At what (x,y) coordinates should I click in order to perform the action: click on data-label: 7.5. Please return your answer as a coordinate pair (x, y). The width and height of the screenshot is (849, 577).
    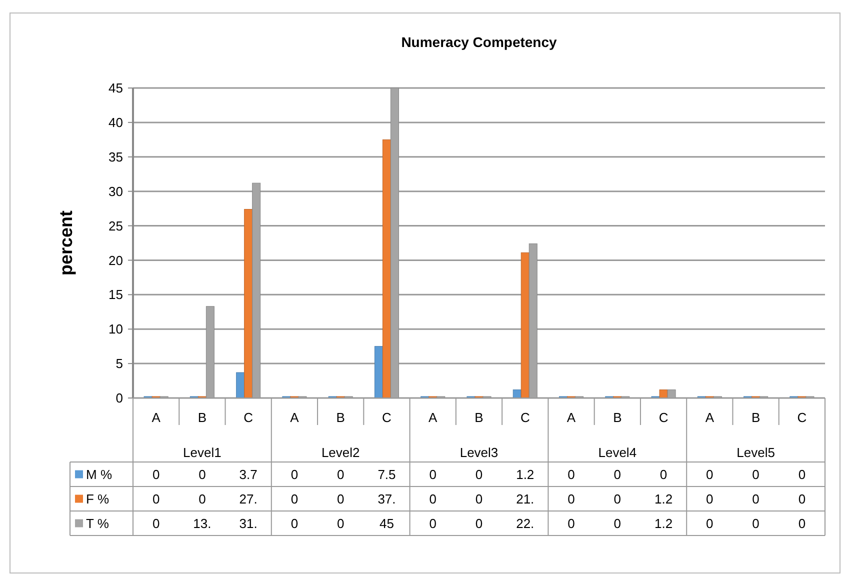
    Looking at the image, I should click on (387, 474).